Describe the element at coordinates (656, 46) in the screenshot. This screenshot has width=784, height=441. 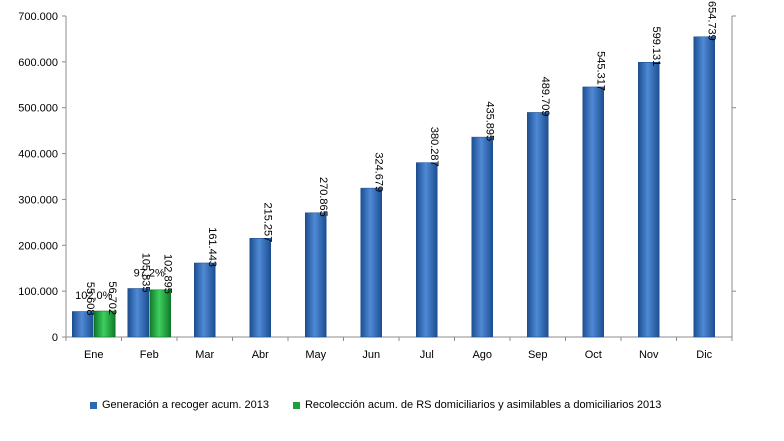
I see `bar-label-generacion: 599.131` at that location.